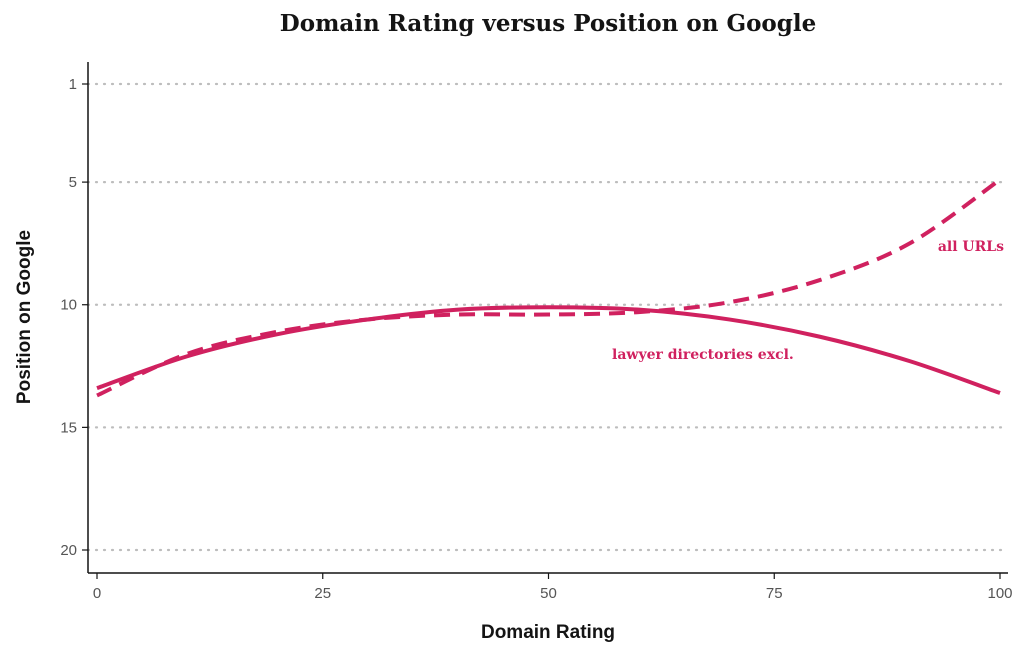 This screenshot has height=658, width=1024. I want to click on x-axis-title: Domain Rating, so click(548, 632).